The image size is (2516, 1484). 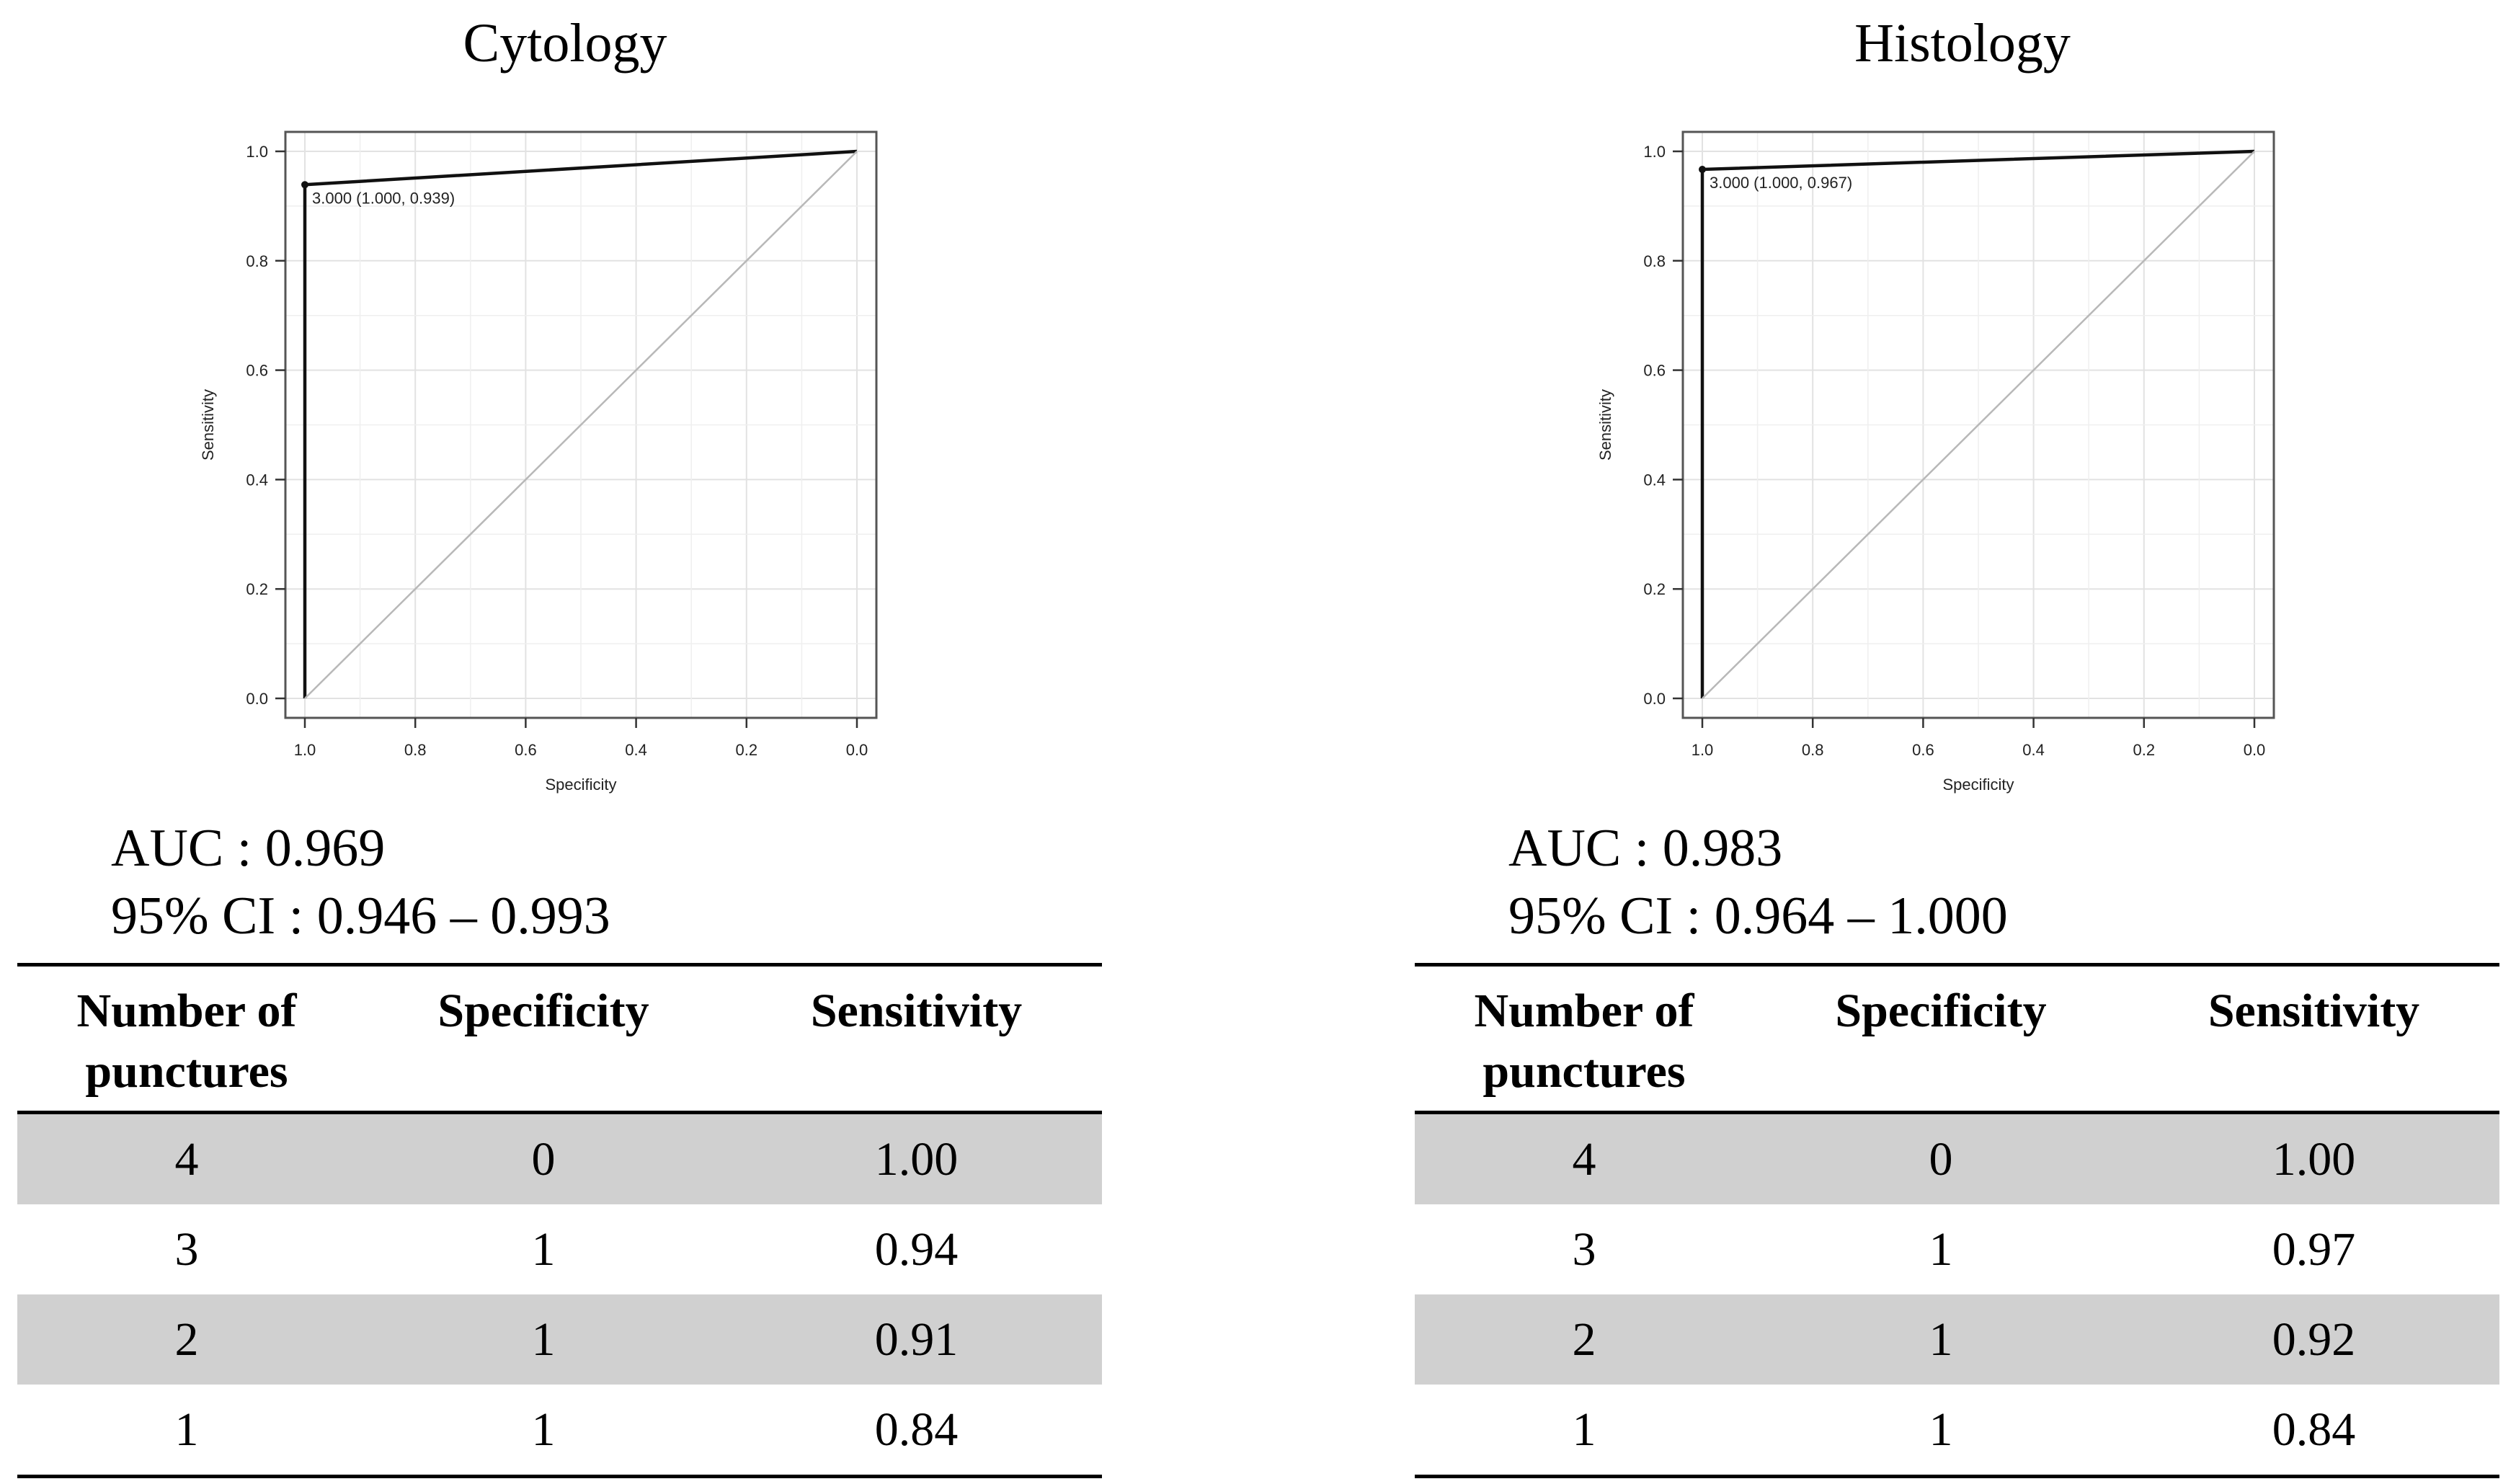 I want to click on table-row: 3 1 0.97, so click(x=1957, y=1249).